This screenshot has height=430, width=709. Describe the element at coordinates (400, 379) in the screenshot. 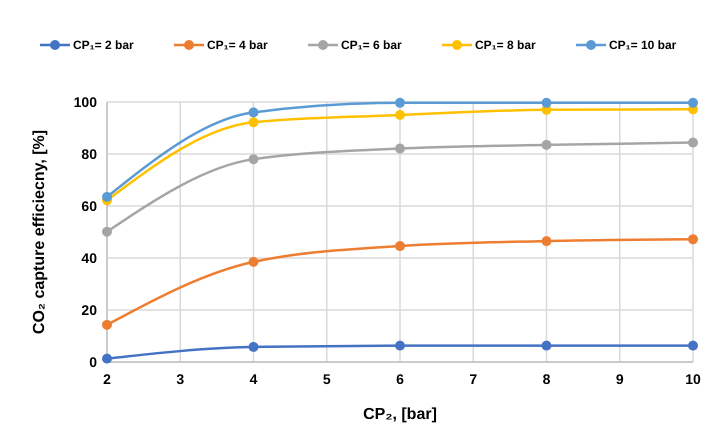

I see `x-tick-label: 6` at that location.